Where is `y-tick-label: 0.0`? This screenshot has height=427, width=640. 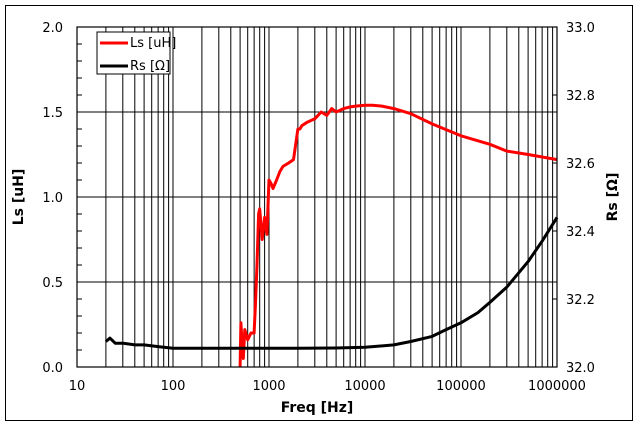
y-tick-label: 0.0 is located at coordinates (52, 368).